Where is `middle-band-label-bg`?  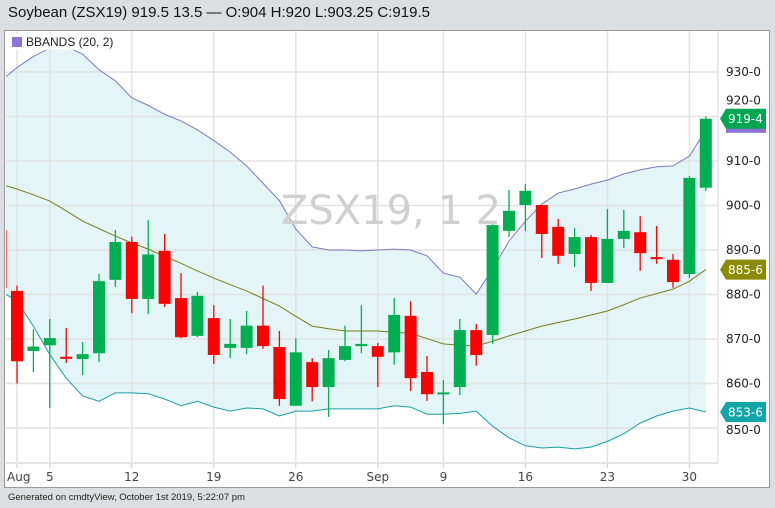 middle-band-label-bg is located at coordinates (743, 269).